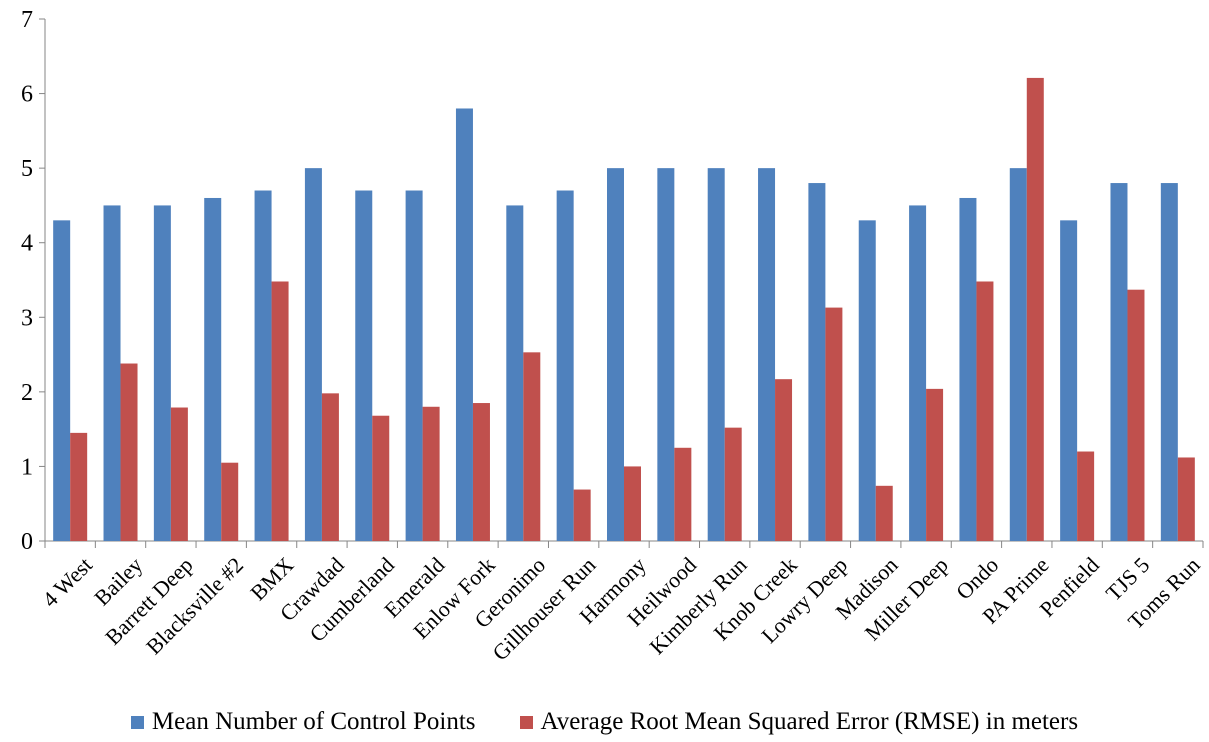  What do you see at coordinates (27, 318) in the screenshot?
I see `y-tick-label: 3` at bounding box center [27, 318].